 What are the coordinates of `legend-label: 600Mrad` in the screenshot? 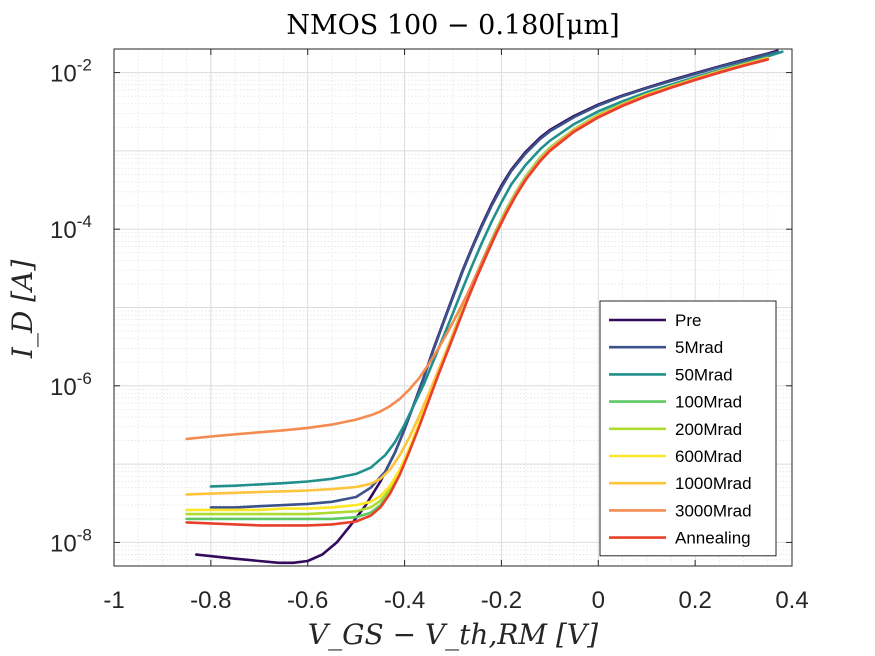 It's located at (708, 456).